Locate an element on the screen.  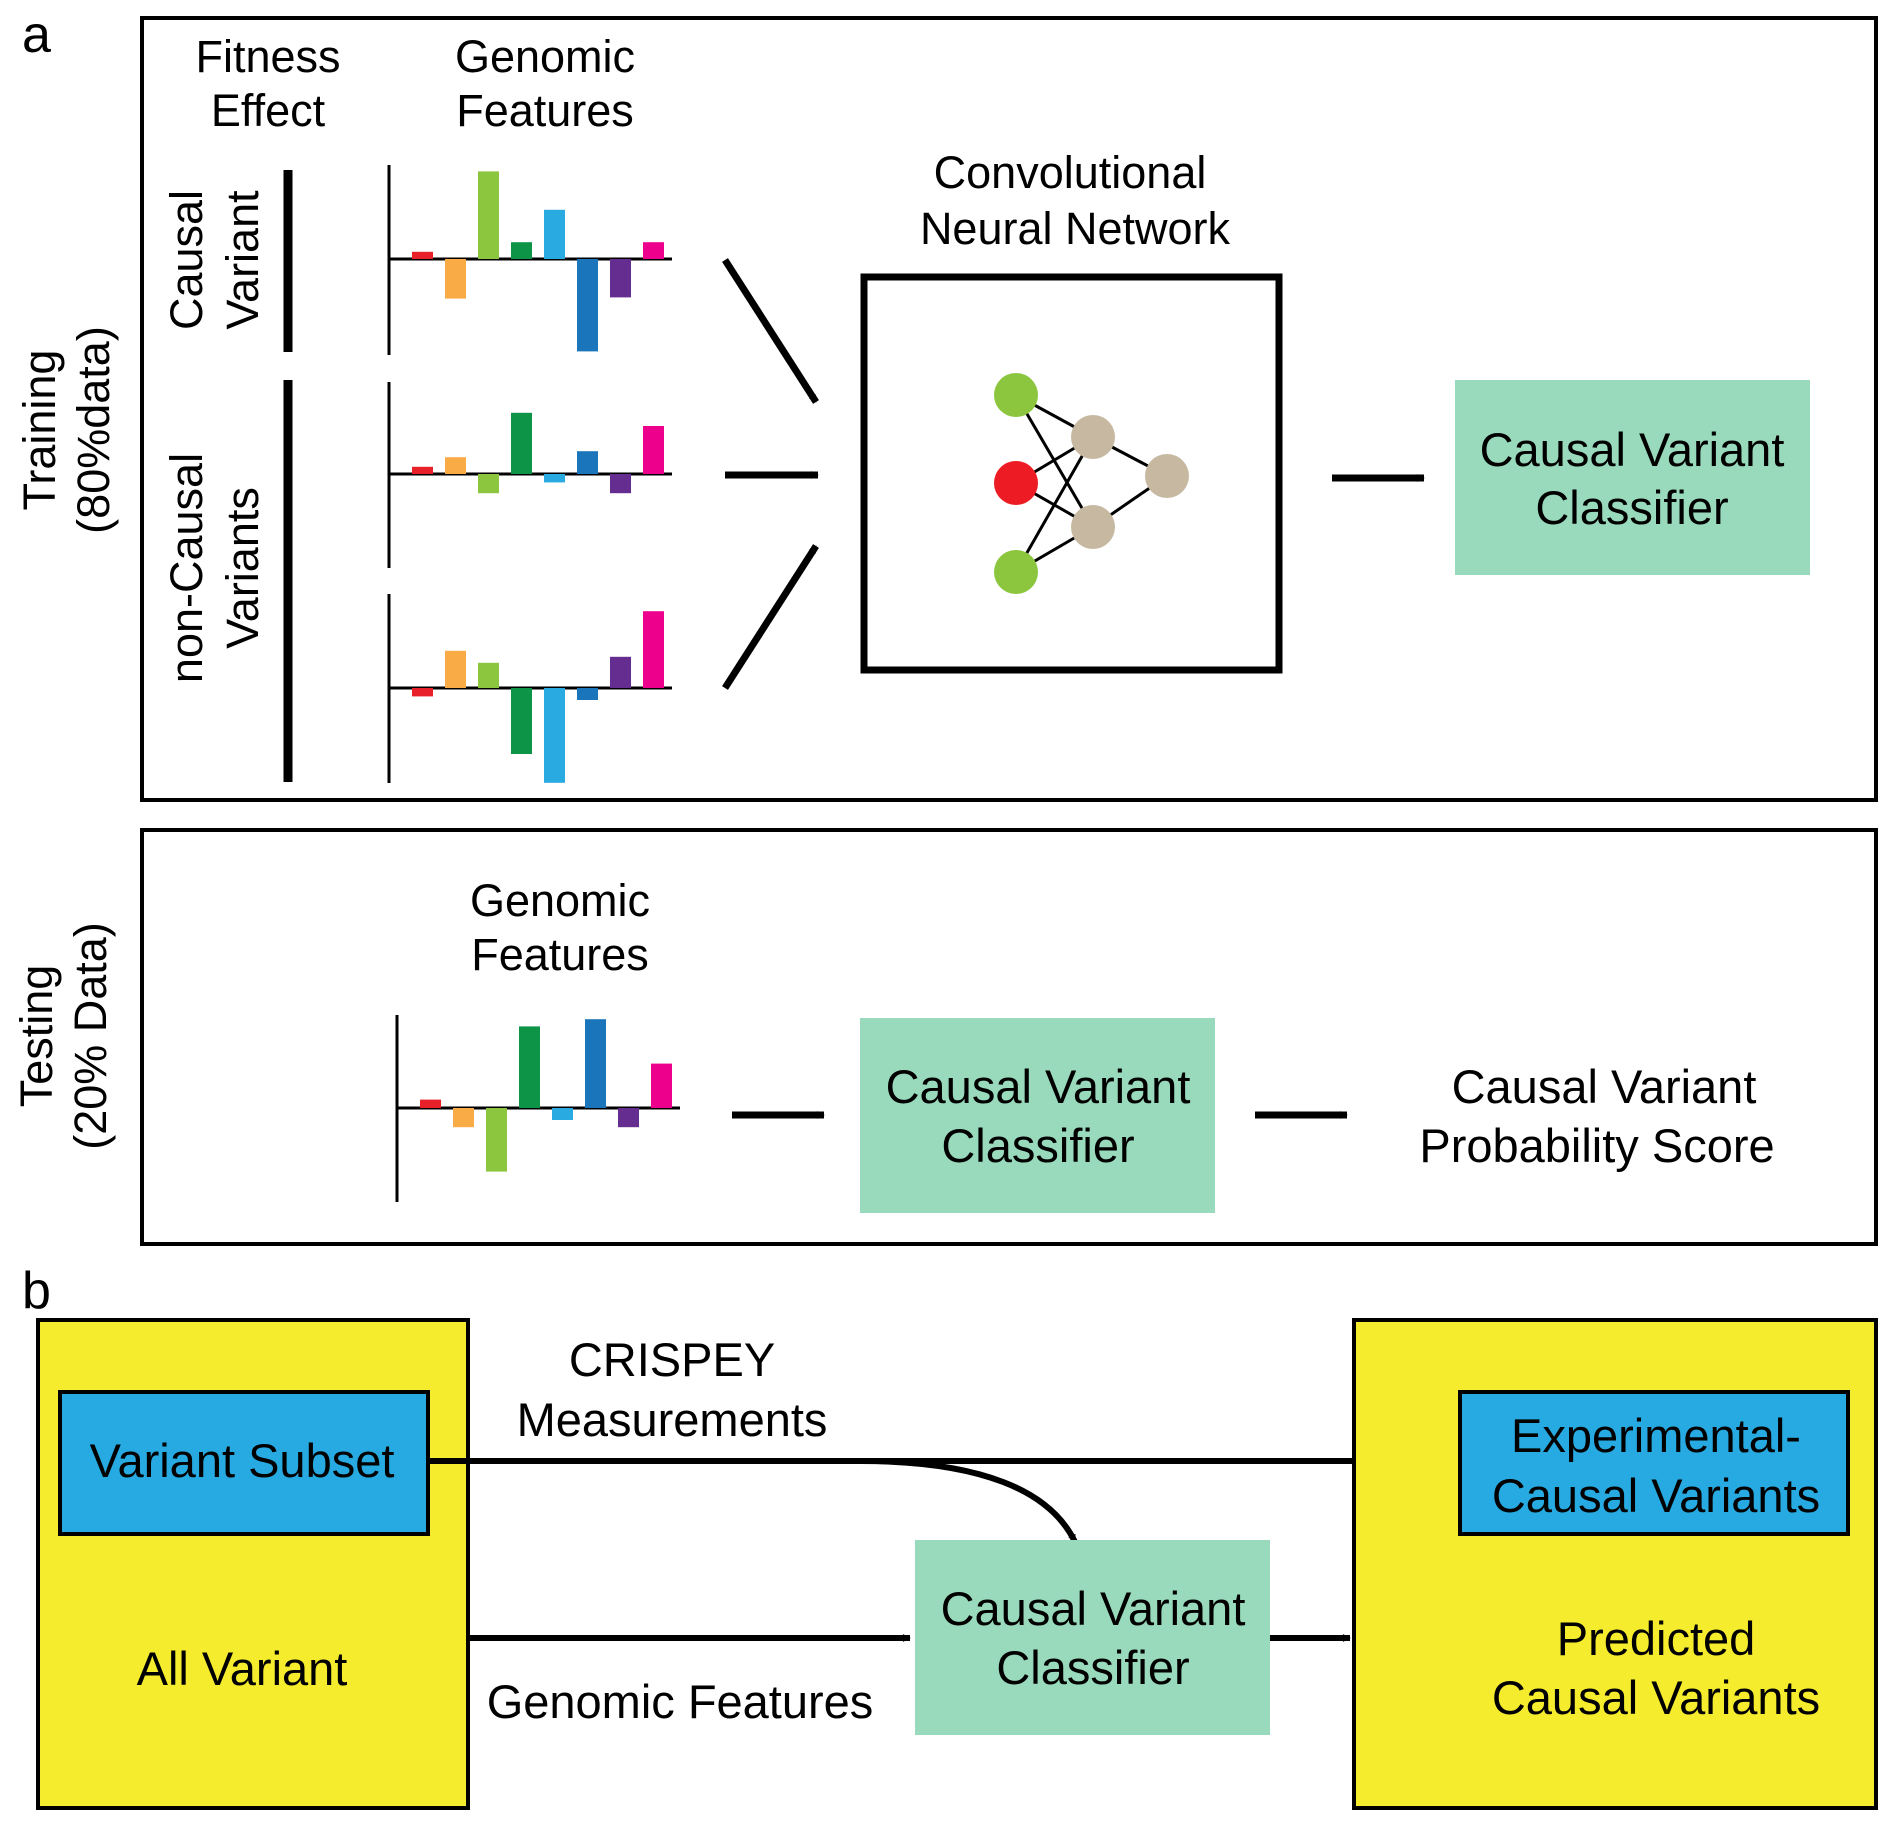
predicted-causal-line-1: Predicted is located at coordinates (1656, 1638).